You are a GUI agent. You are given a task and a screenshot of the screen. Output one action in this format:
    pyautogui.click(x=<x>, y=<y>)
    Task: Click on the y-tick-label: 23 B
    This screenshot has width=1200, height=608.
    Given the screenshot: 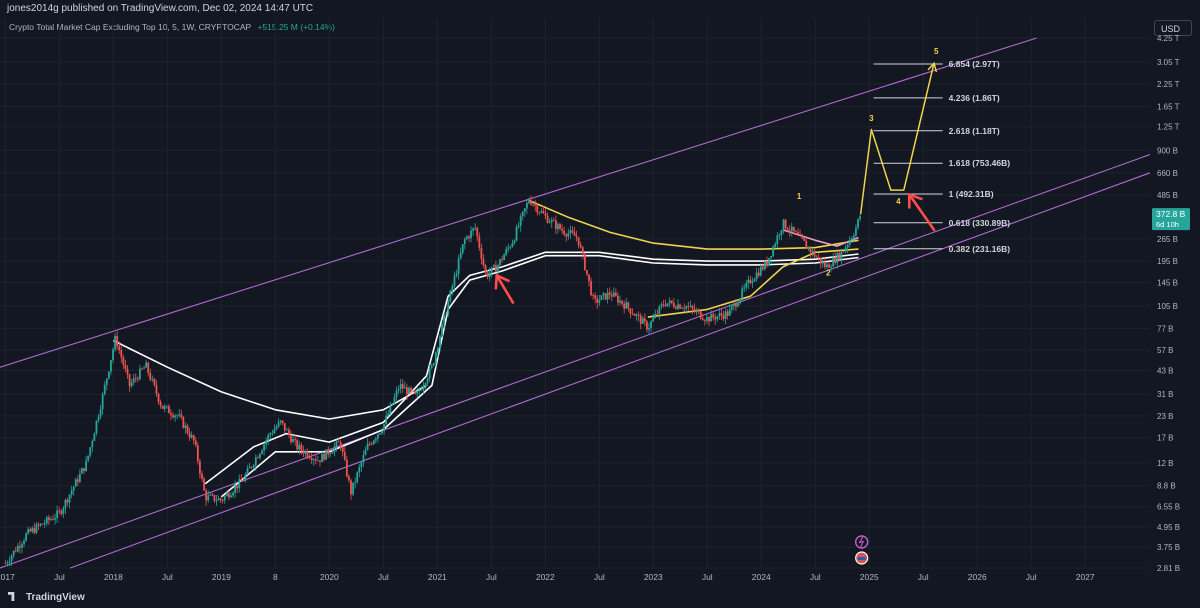 What is the action you would take?
    pyautogui.click(x=1165, y=416)
    